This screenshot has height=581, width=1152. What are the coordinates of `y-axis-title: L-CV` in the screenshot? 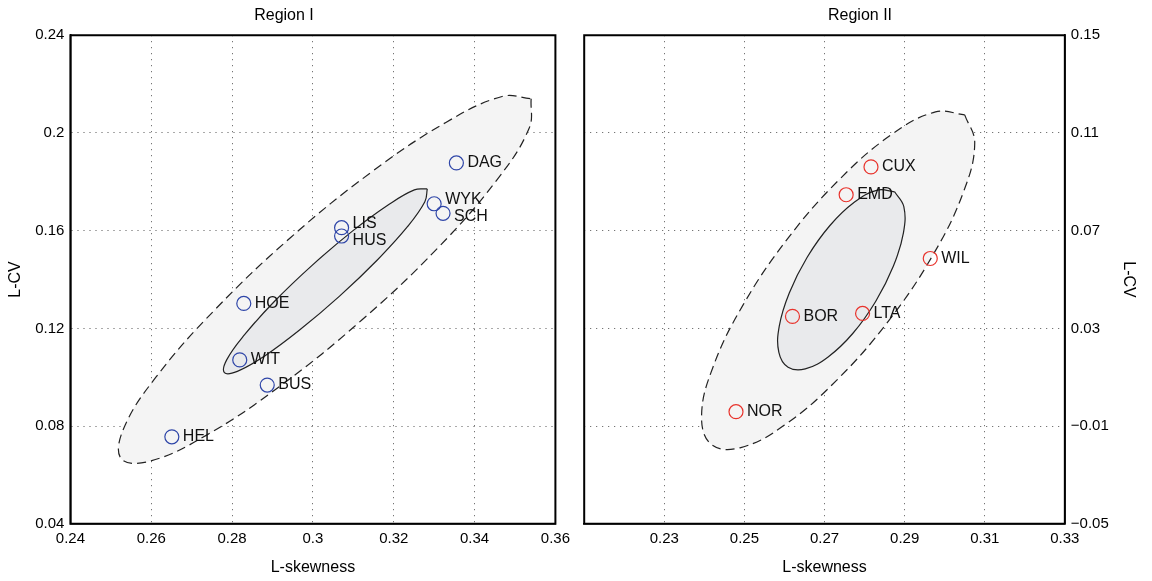 It's located at (15, 279).